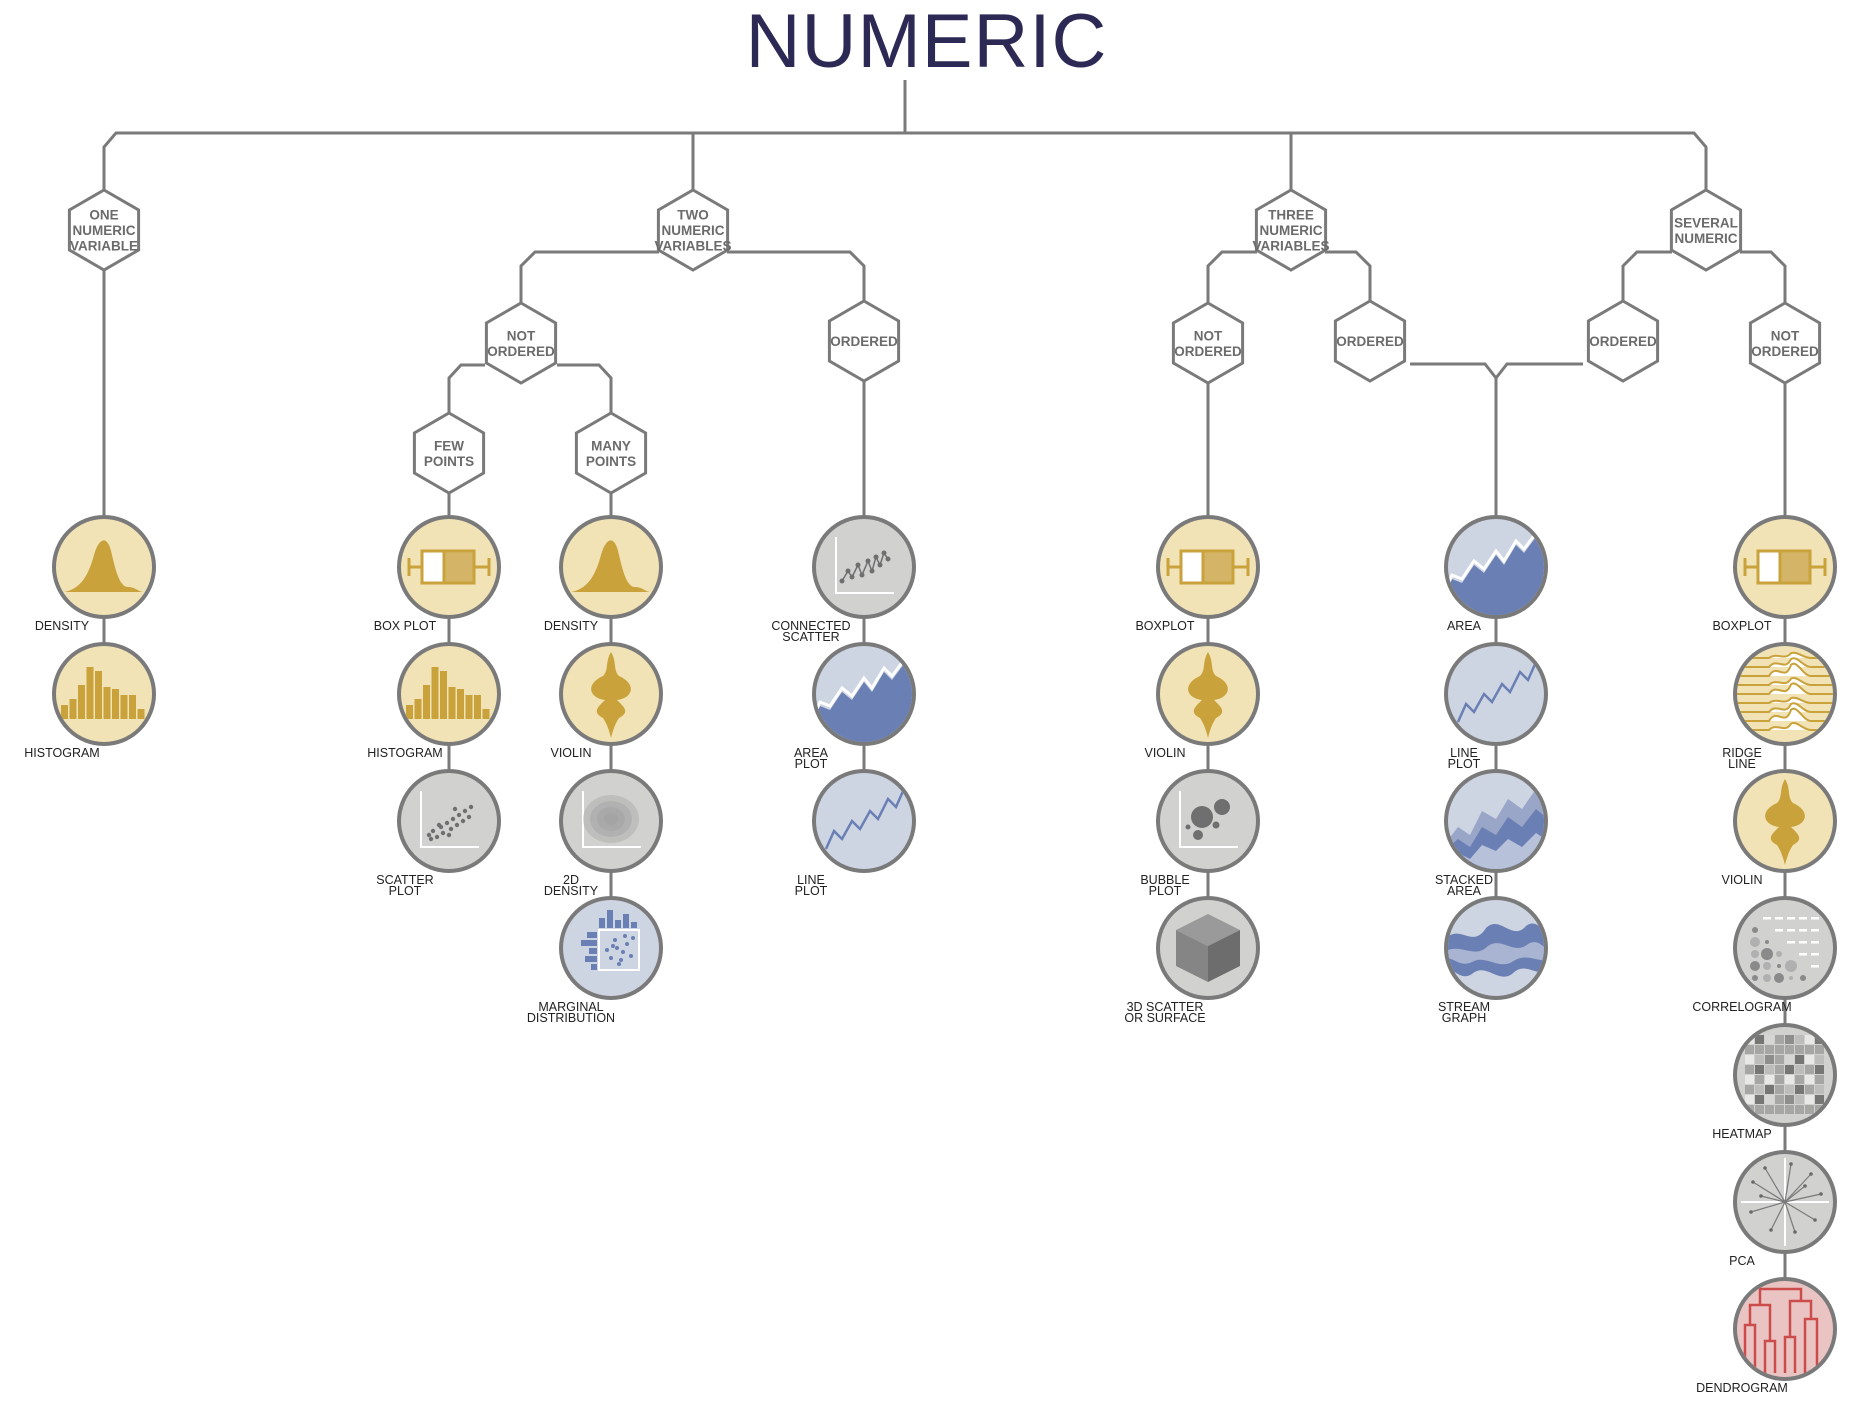 This screenshot has width=1853, height=1405. I want to click on hex-label-line: ONE, so click(103, 215).